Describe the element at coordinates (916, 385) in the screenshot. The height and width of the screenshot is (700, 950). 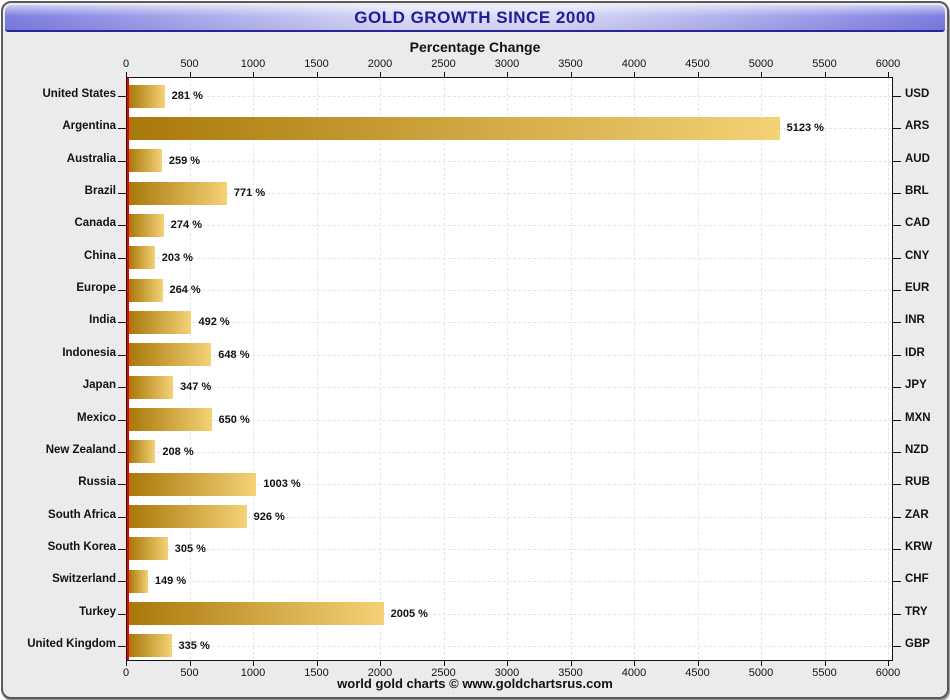
I see `currency-label: JPY` at that location.